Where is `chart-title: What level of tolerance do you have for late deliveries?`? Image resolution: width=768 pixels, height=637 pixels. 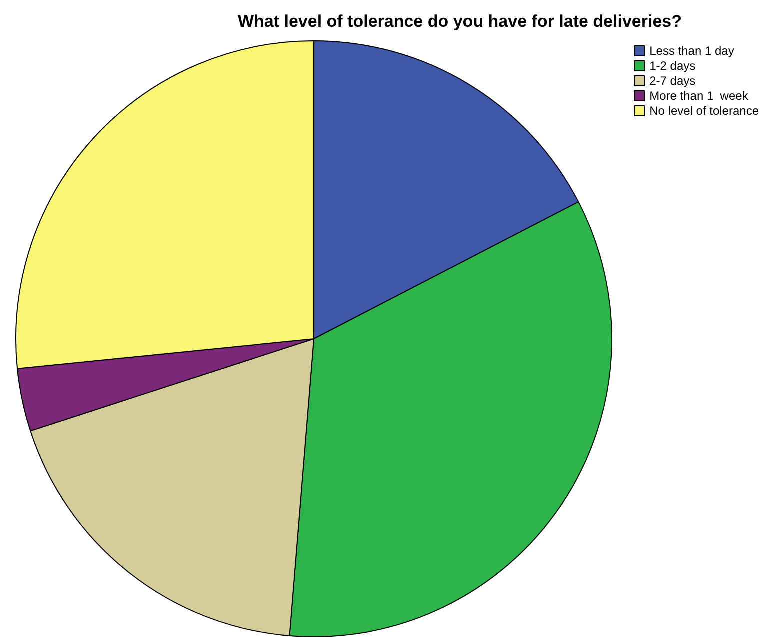
chart-title: What level of tolerance do you have for late deliveries? is located at coordinates (460, 21).